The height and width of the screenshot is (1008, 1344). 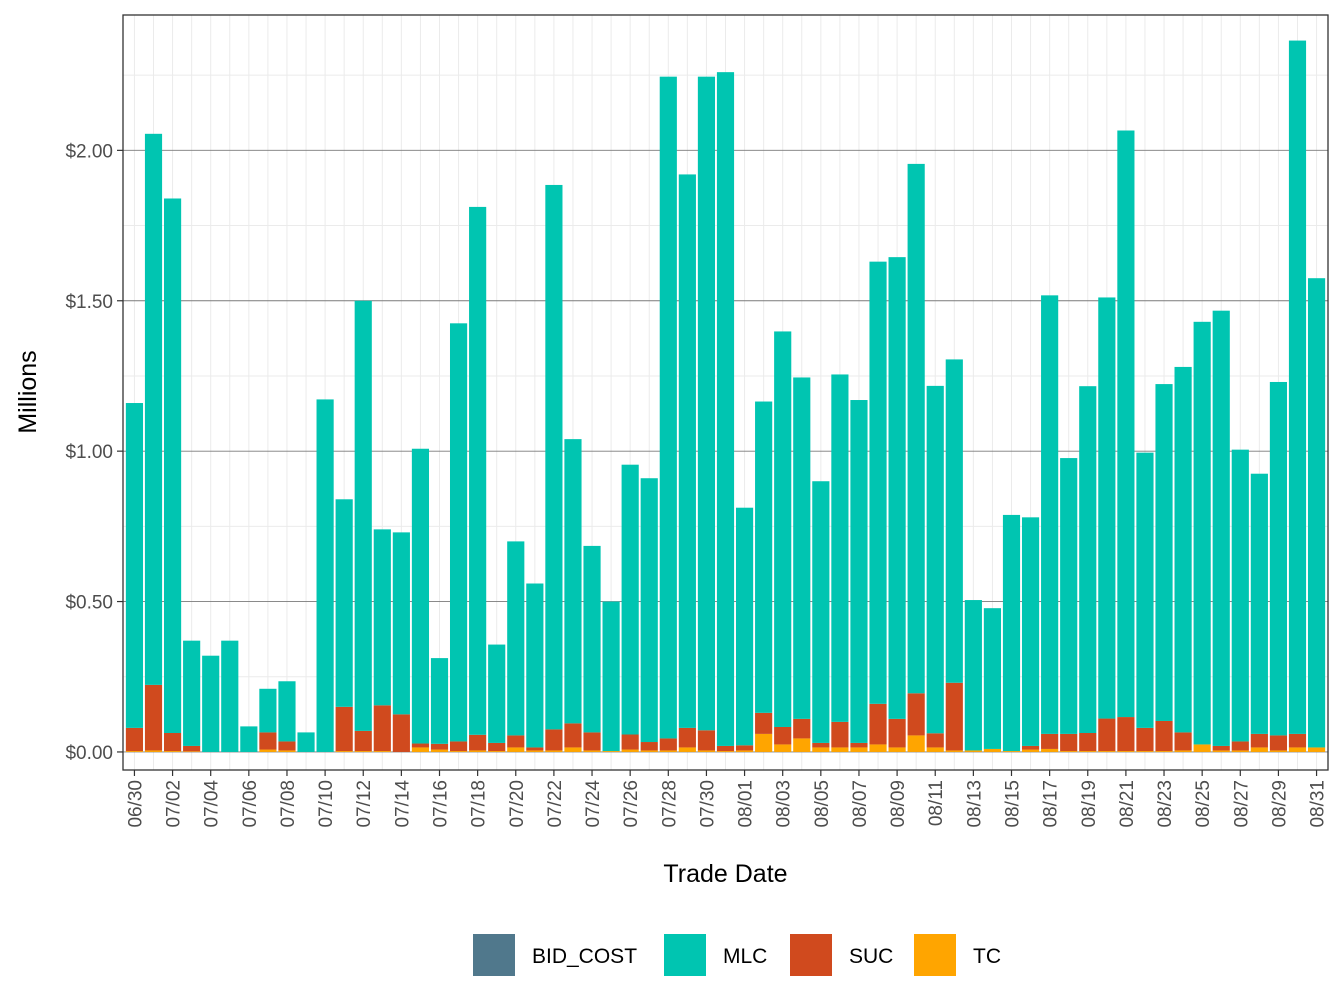 I want to click on legend-swatch-mlc, so click(x=685, y=955).